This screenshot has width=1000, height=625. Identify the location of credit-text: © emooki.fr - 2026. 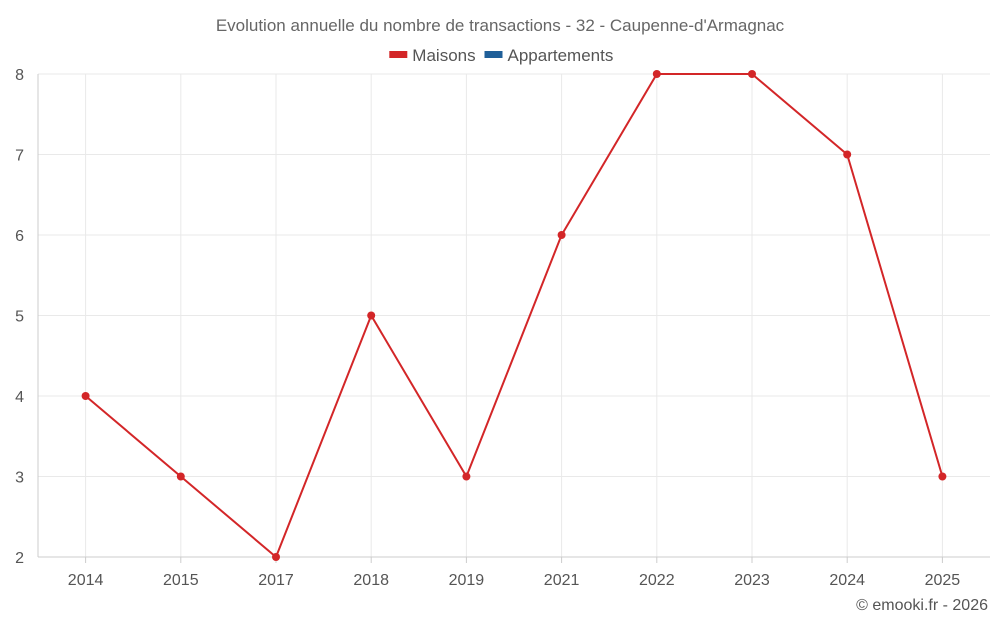
(922, 605).